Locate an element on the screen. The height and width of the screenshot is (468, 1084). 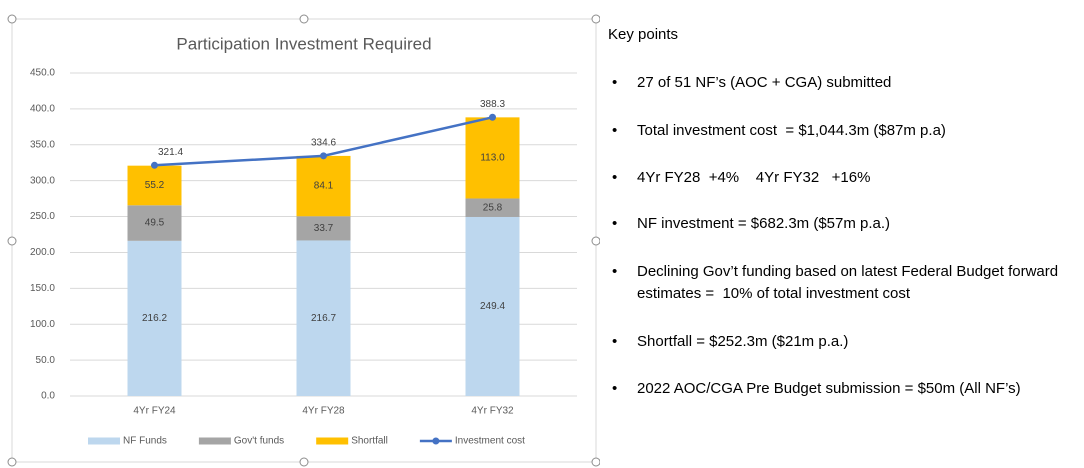
data-label: 55.2 is located at coordinates (155, 185).